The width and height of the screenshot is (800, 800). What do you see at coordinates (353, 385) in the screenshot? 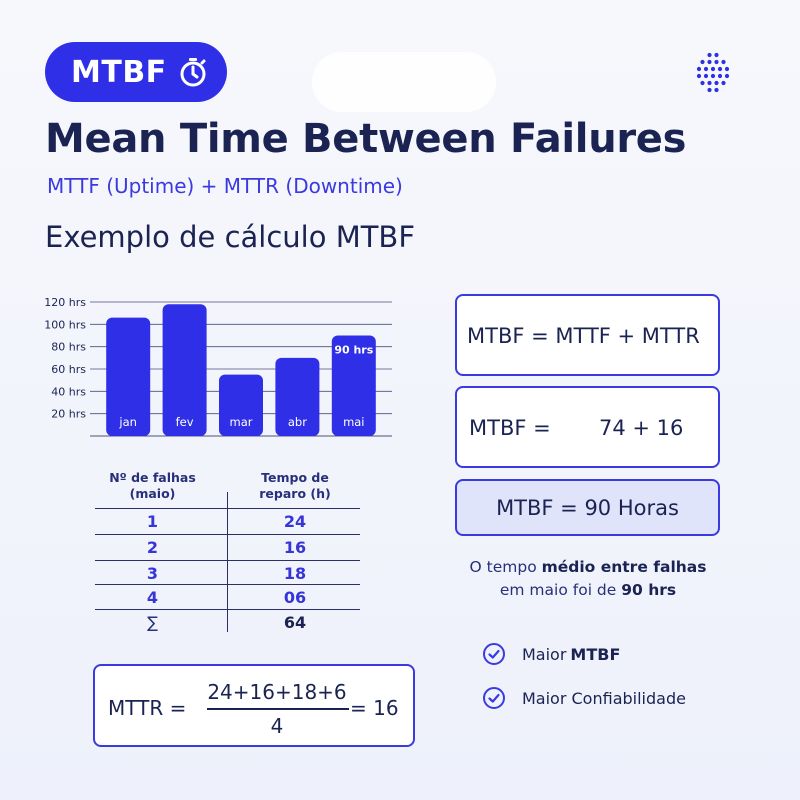
I see `bar-mai` at bounding box center [353, 385].